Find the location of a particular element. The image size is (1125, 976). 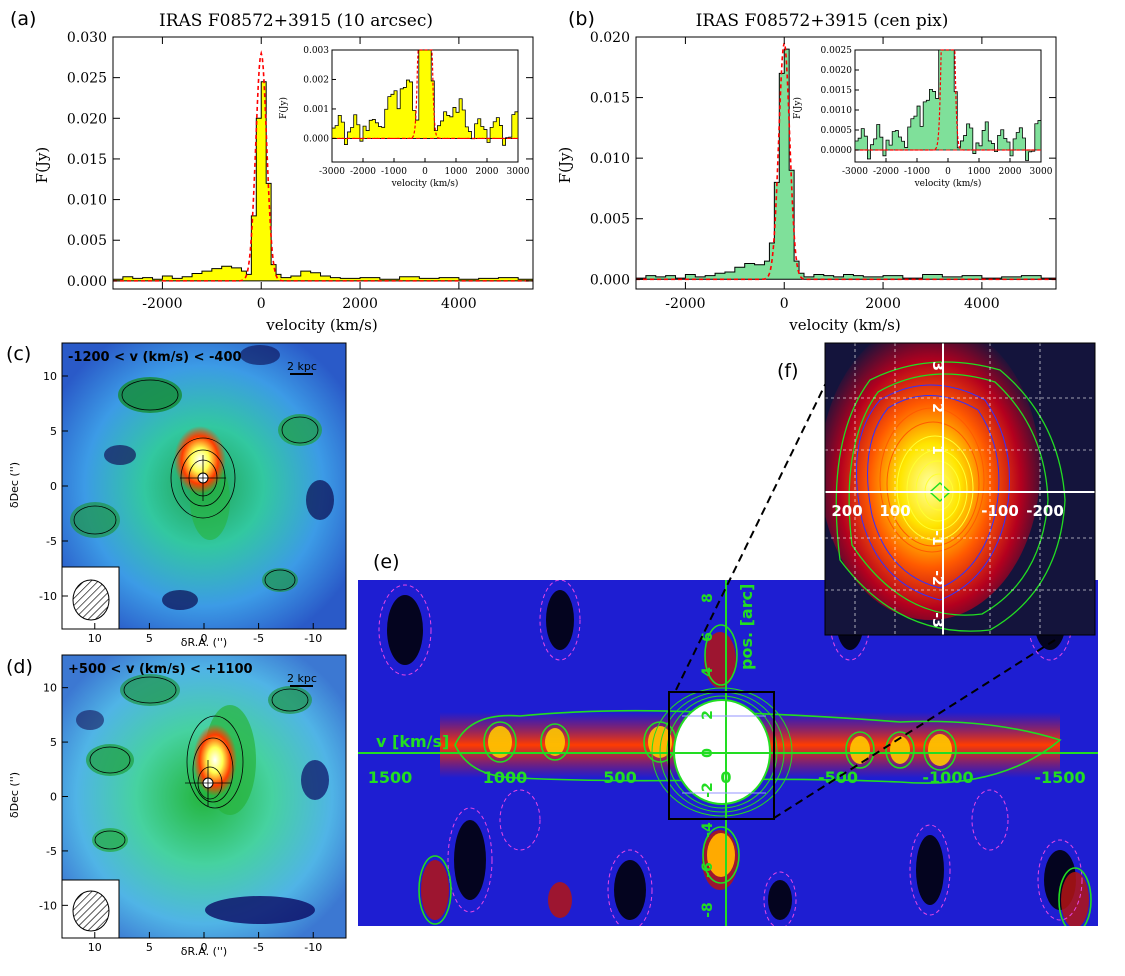

panel-a-ytick-label: 0.030 is located at coordinates (87, 38).